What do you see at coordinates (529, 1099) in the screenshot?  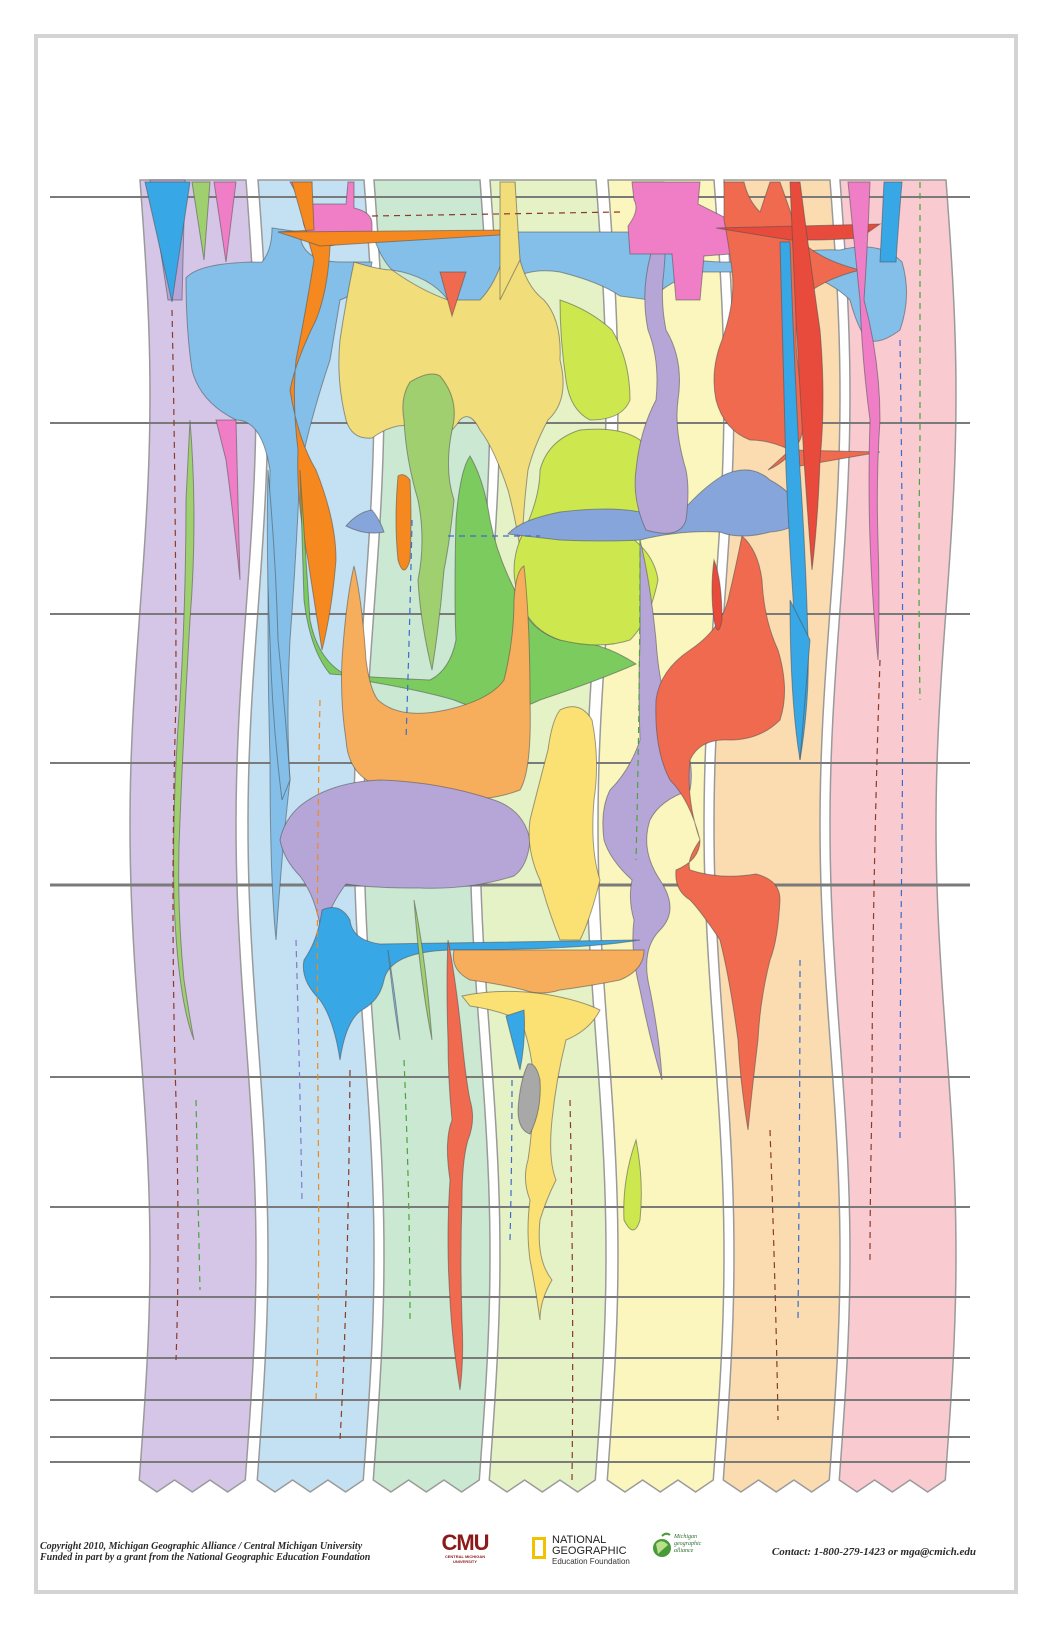 I see `grey-blob-lower` at bounding box center [529, 1099].